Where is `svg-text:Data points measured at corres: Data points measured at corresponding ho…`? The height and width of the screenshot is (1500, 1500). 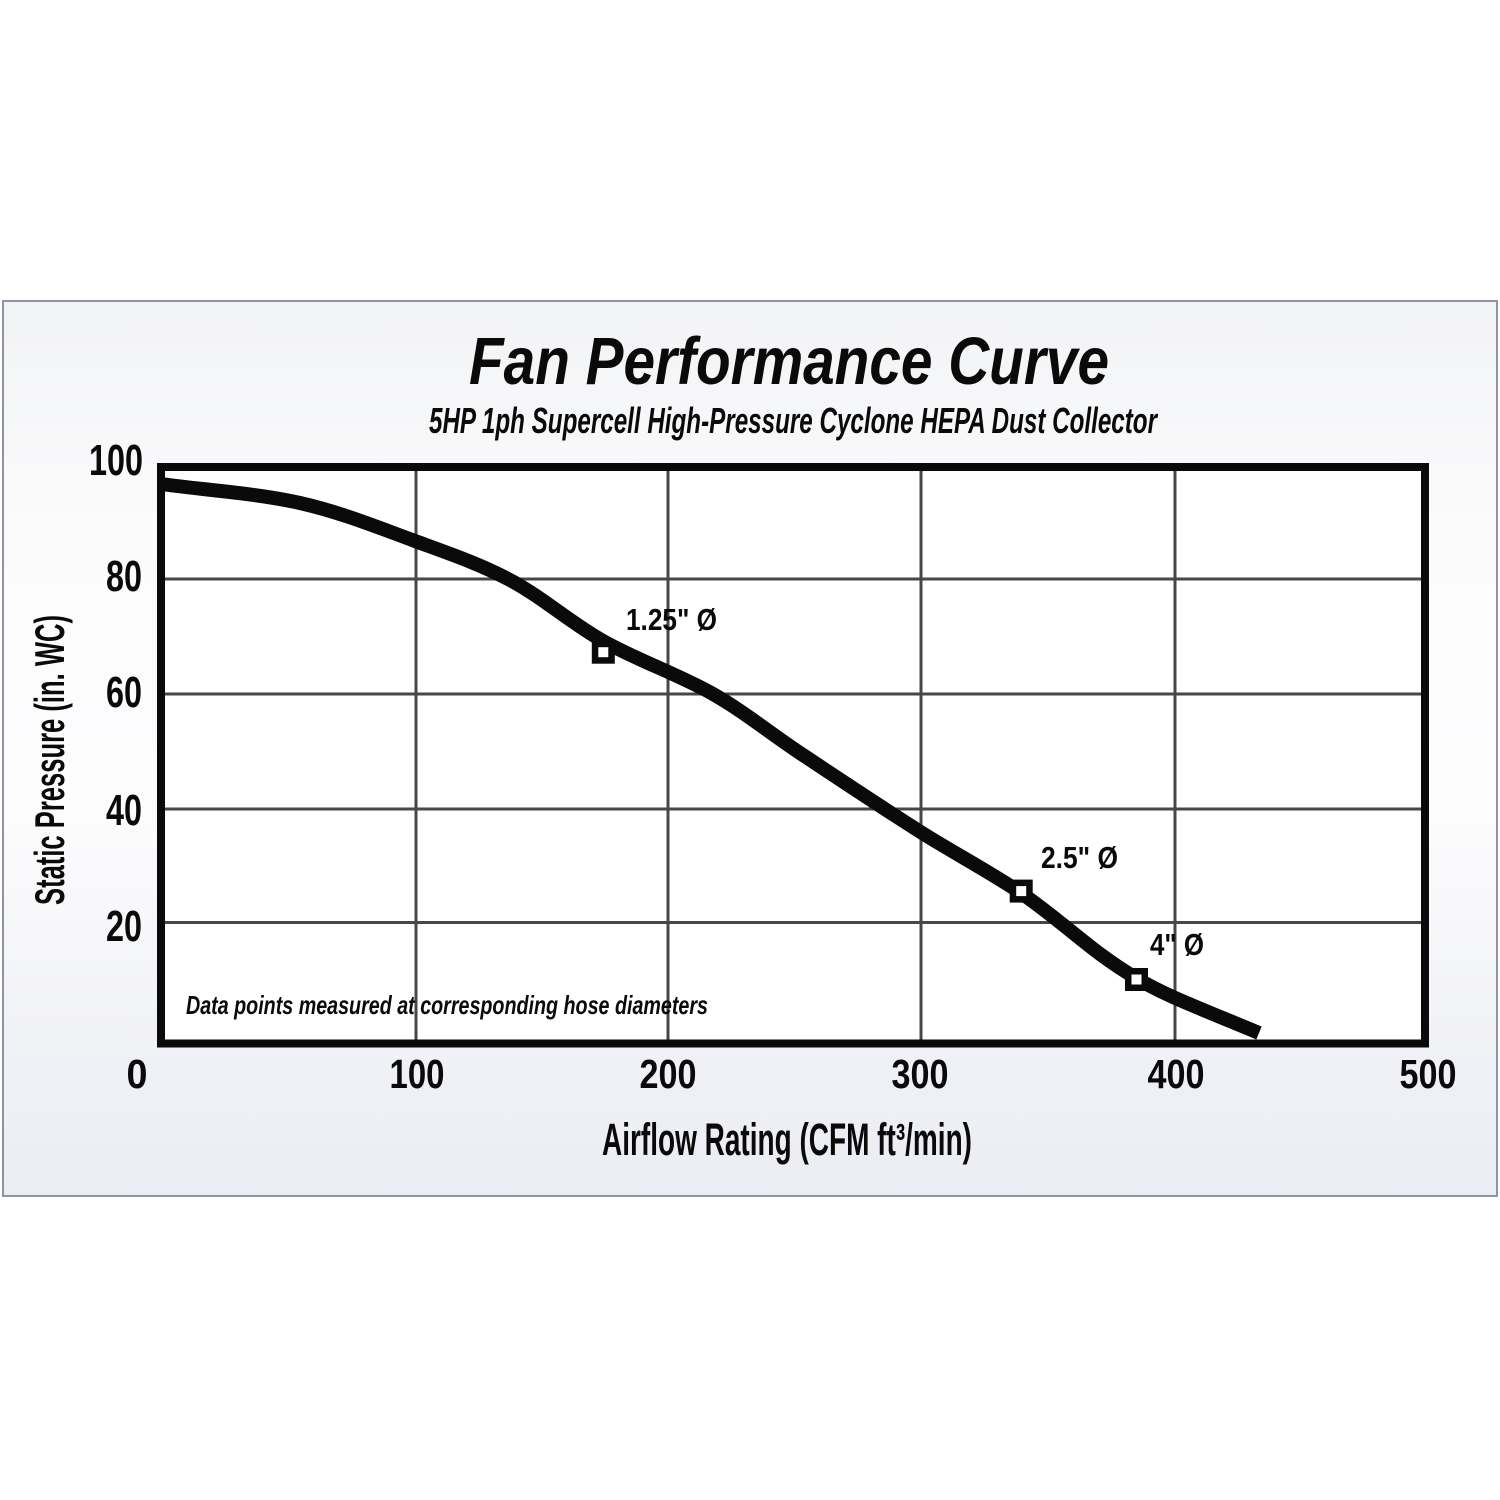 svg-text:Data points measured at corres: Data points measured at corresponding ho… is located at coordinates (447, 1005).